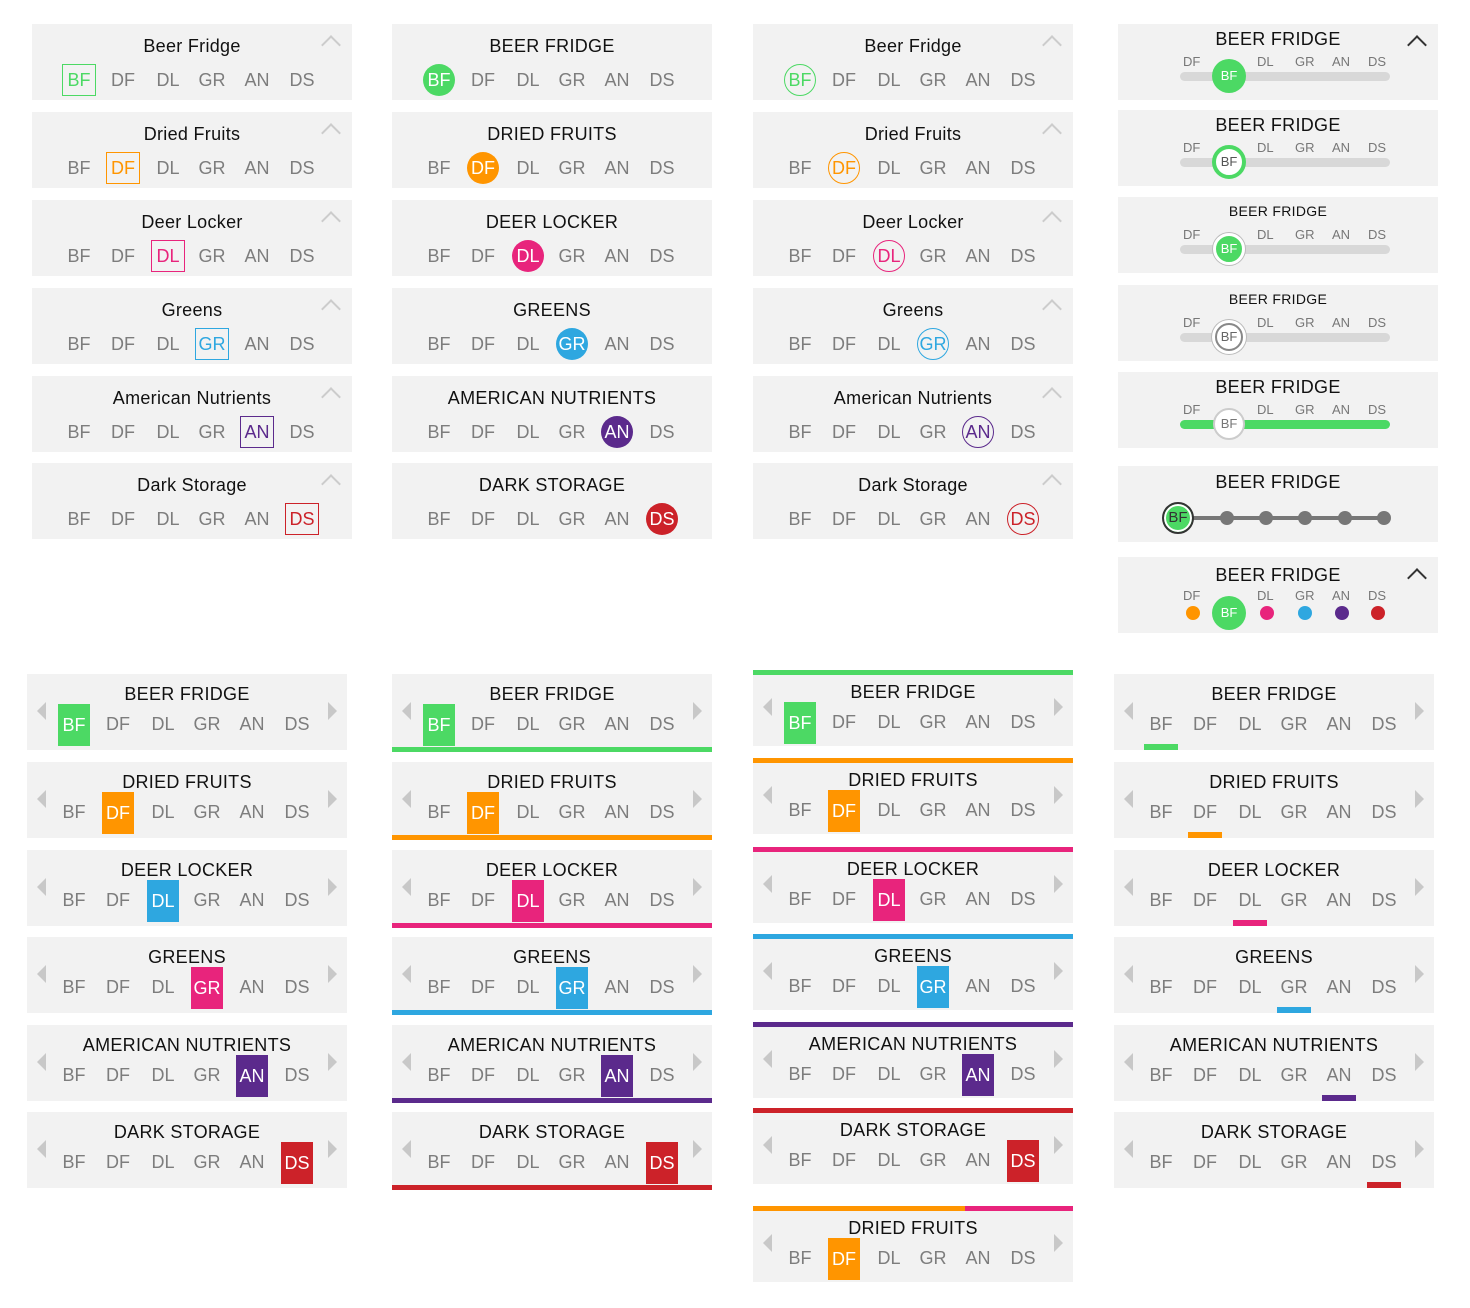 This screenshot has height=1308, width=1470. What do you see at coordinates (1378, 613) in the screenshot?
I see `color-dot-ds` at bounding box center [1378, 613].